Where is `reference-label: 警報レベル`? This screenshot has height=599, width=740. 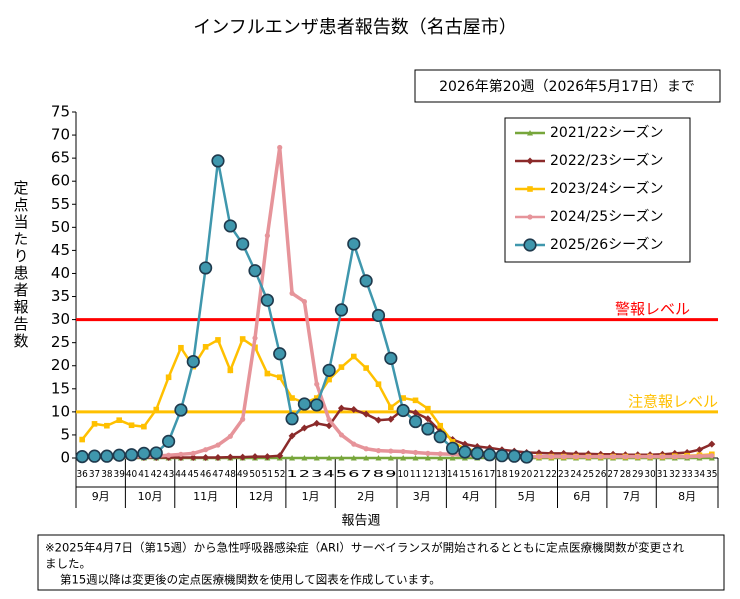
reference-label: 警報レベル is located at coordinates (652, 309).